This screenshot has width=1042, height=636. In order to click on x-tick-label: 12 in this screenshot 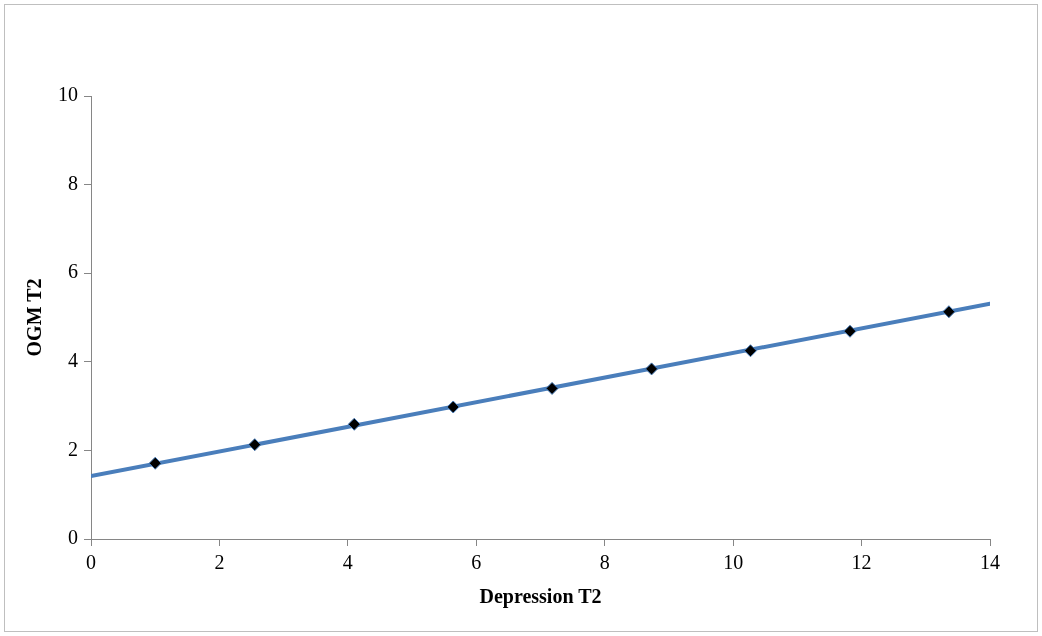, I will do `click(861, 562)`.